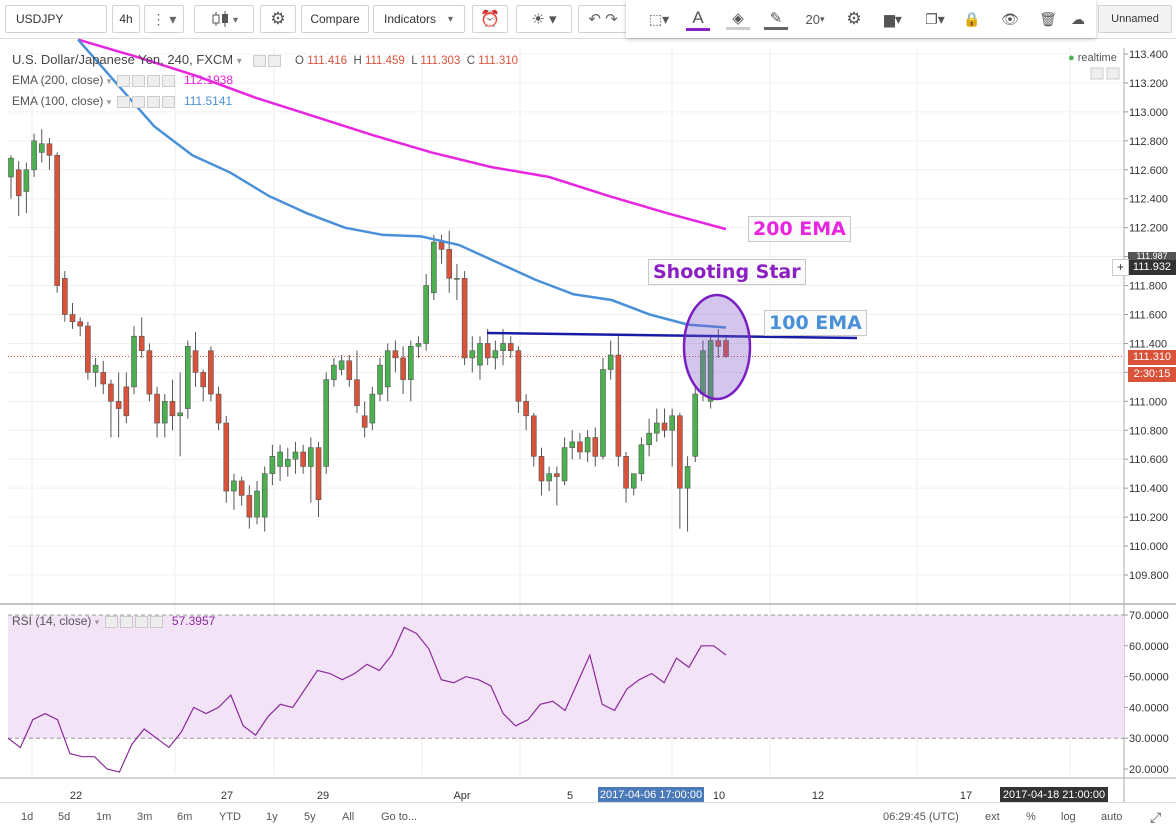  Describe the element at coordinates (698, 19) in the screenshot. I see `text-color-button: A` at that location.